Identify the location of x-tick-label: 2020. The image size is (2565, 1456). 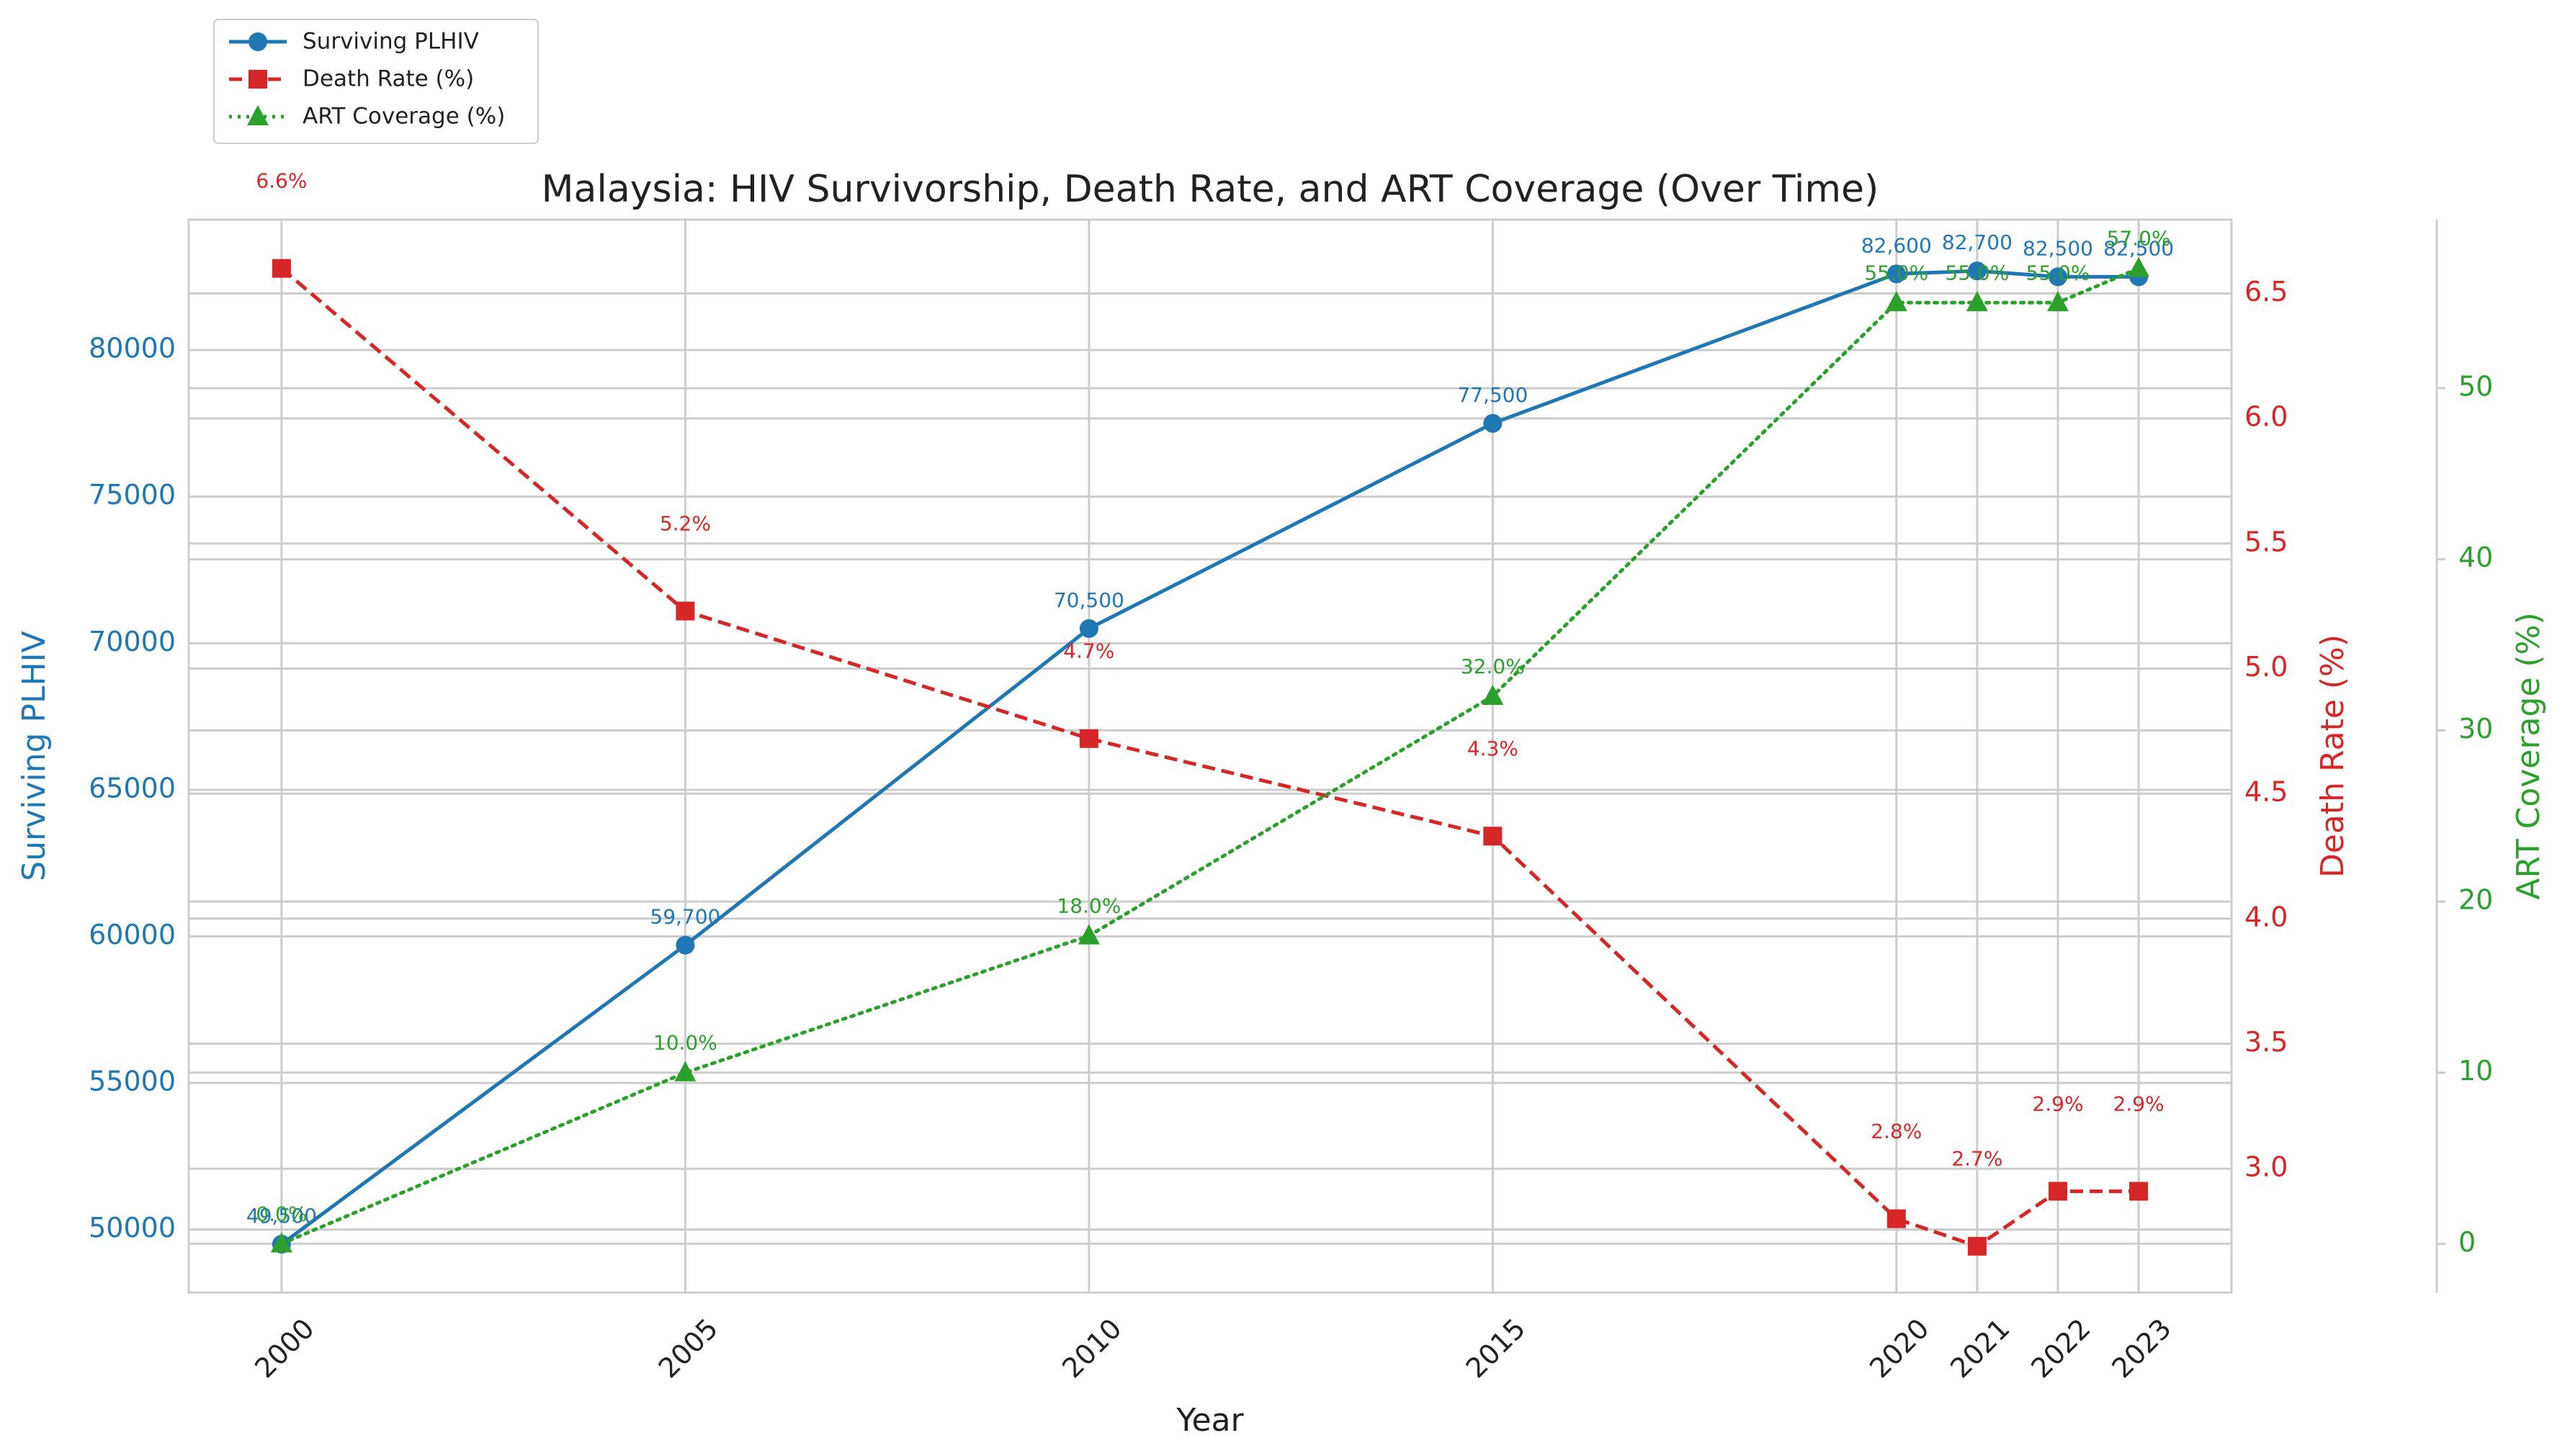
(1899, 1349).